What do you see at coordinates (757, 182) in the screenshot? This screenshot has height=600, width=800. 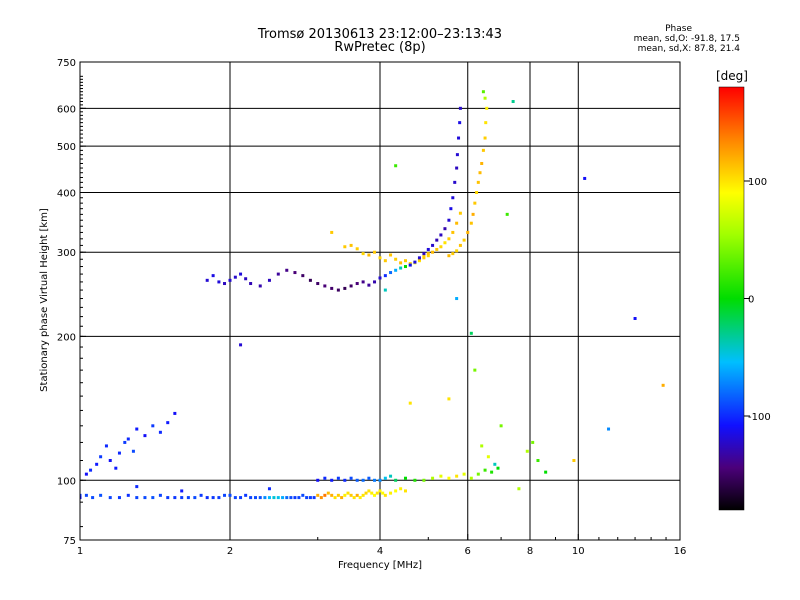 I see `colorbar-tick-label: 100` at bounding box center [757, 182].